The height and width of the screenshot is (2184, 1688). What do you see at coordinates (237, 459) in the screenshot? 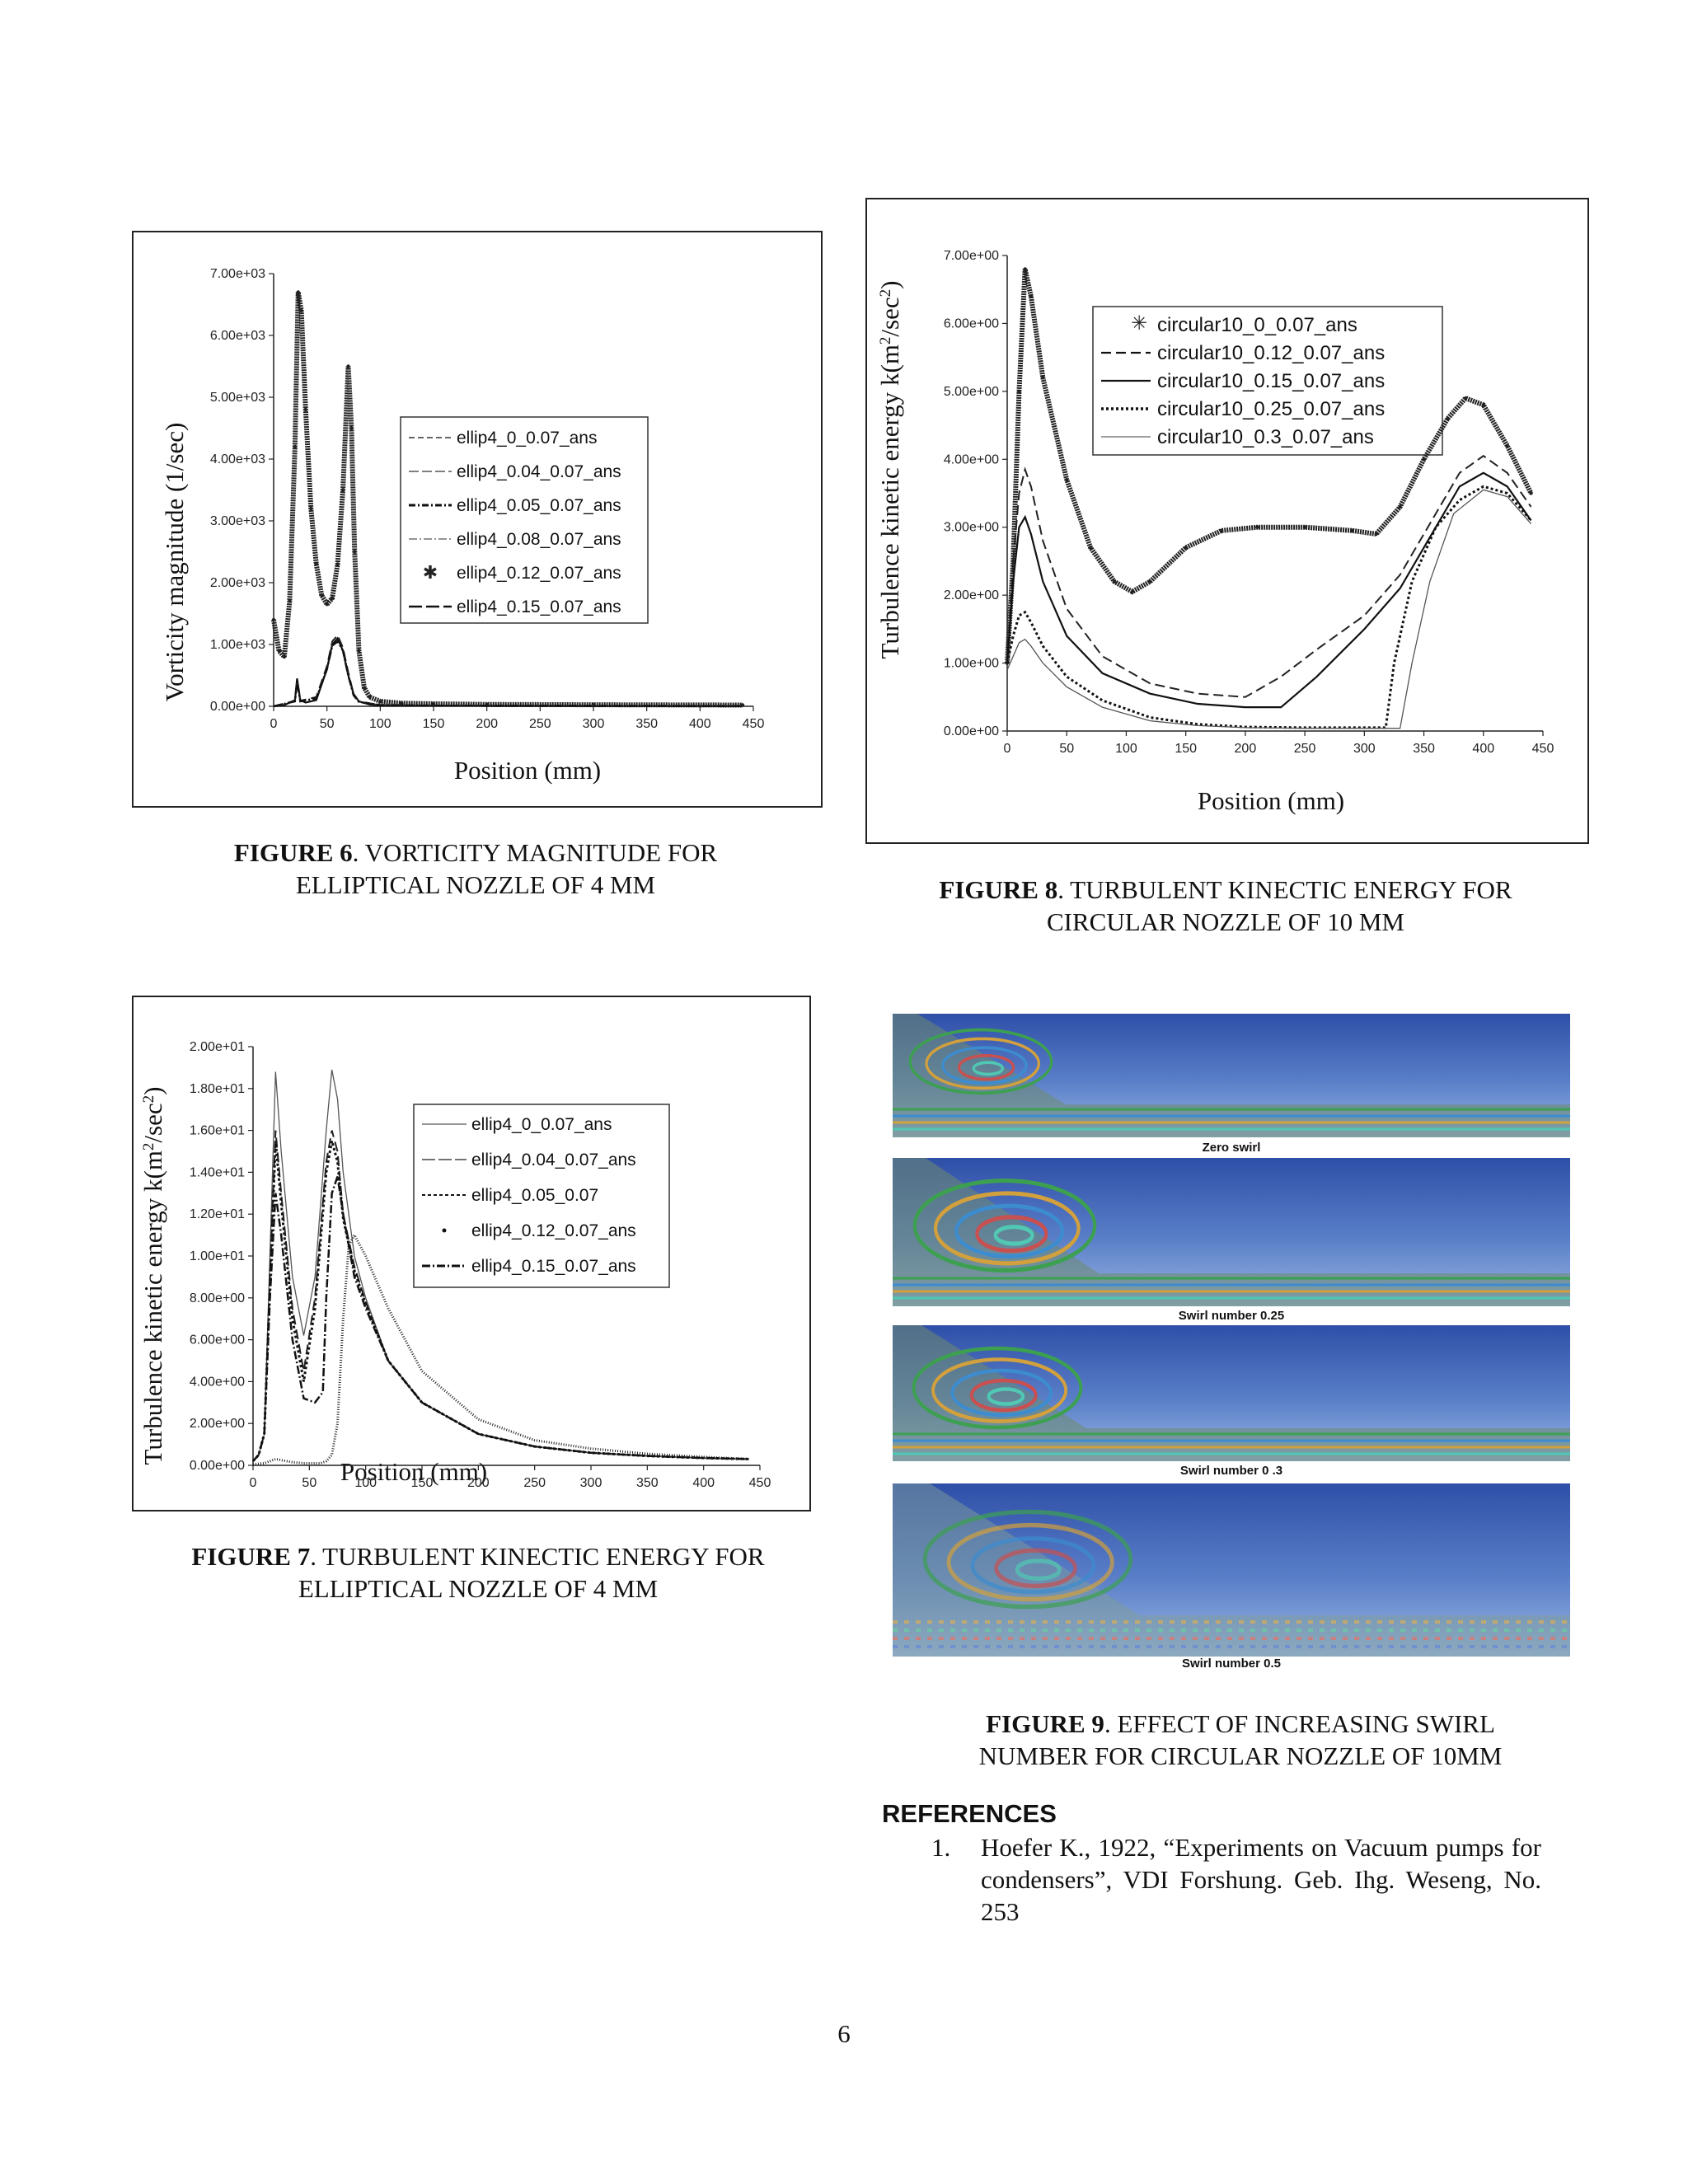
I see `y-tick-label: 4.00e+03` at bounding box center [237, 459].